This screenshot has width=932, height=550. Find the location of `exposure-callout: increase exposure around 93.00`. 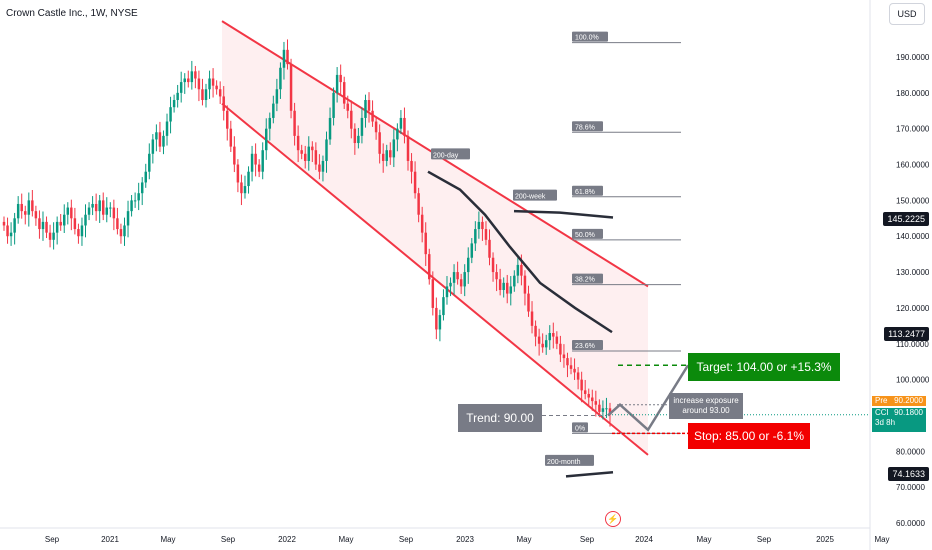

exposure-callout: increase exposure around 93.00 is located at coordinates (706, 406).